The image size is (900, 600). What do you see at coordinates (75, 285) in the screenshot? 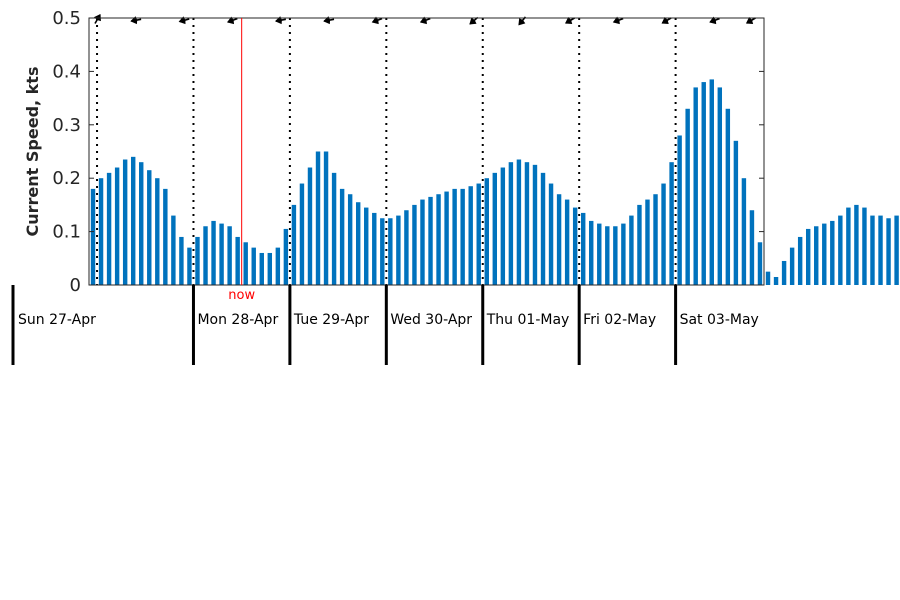
I see `y-tick-label: 0` at bounding box center [75, 285].